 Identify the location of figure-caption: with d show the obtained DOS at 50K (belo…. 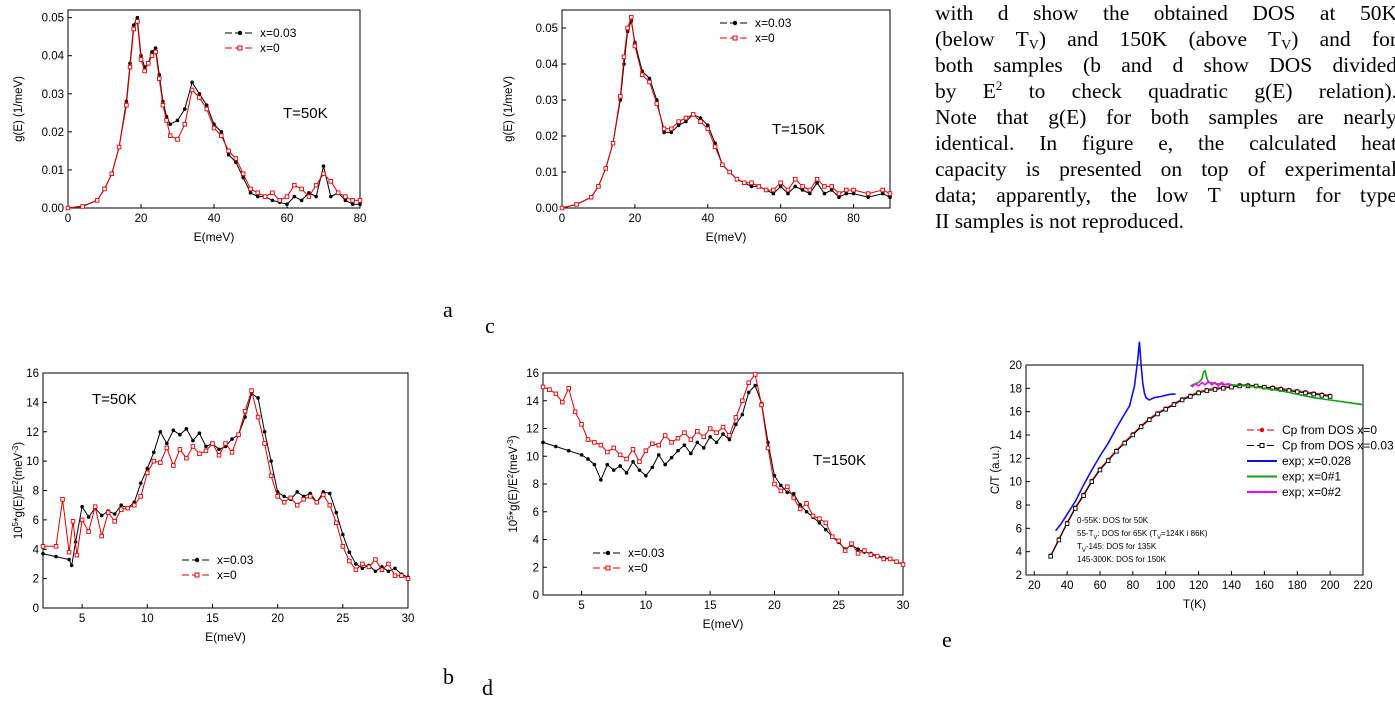
(1165, 117).